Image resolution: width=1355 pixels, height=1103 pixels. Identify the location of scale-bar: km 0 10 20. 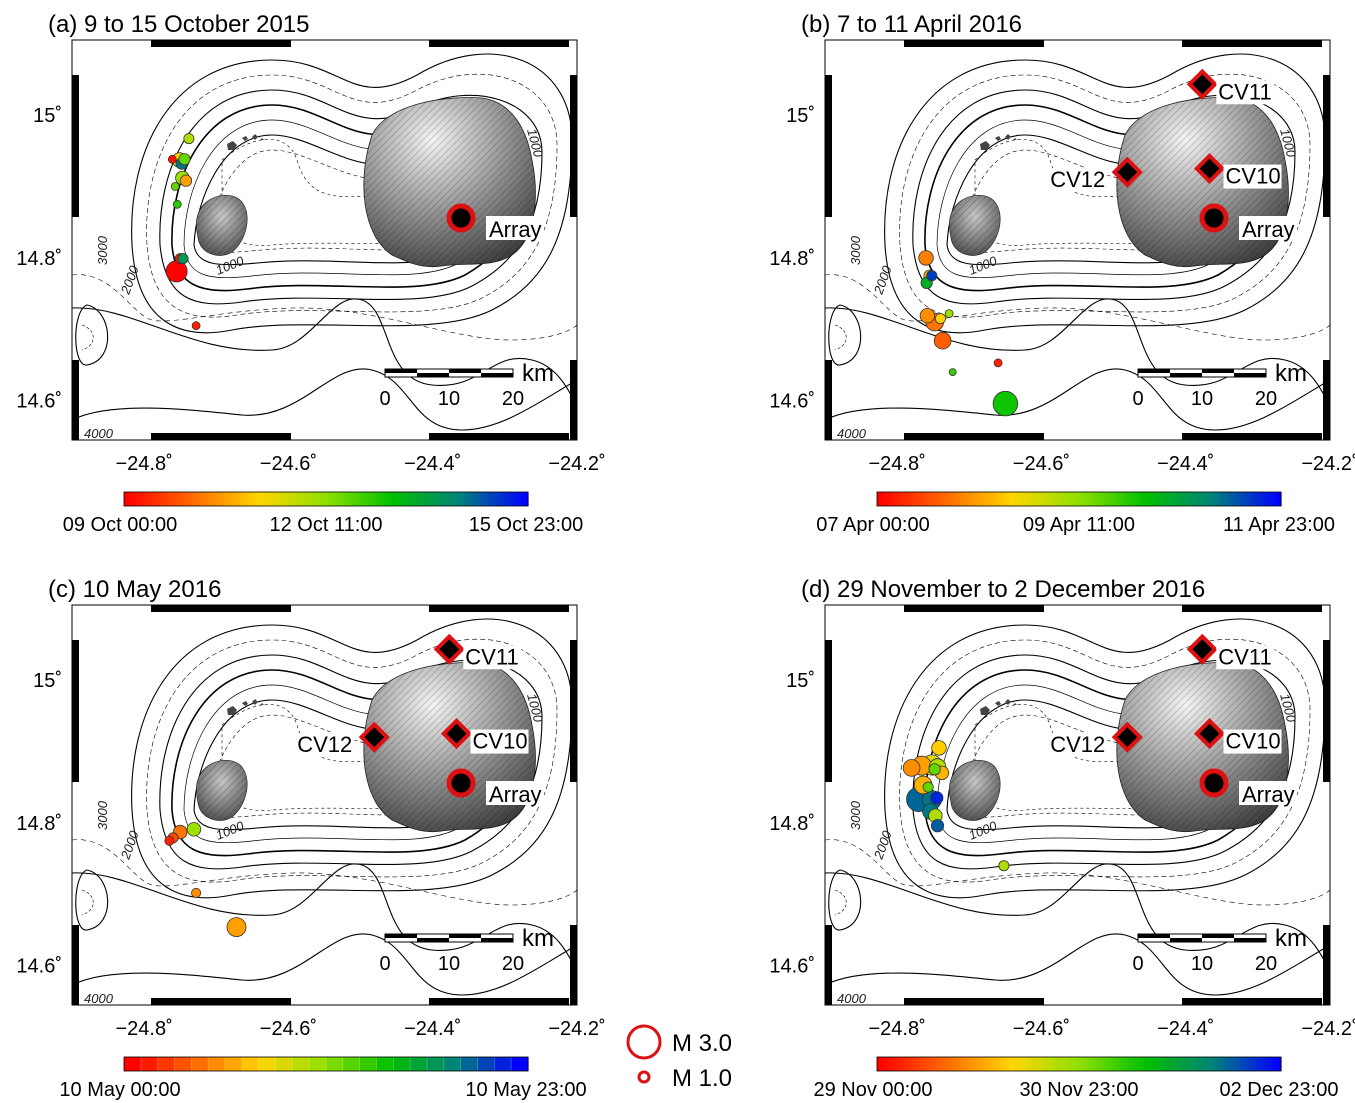
(1219, 950).